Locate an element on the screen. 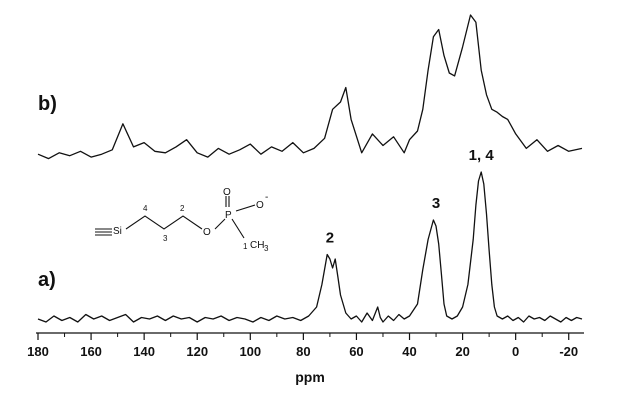 The image size is (634, 420). atom-si: Si is located at coordinates (117, 231).